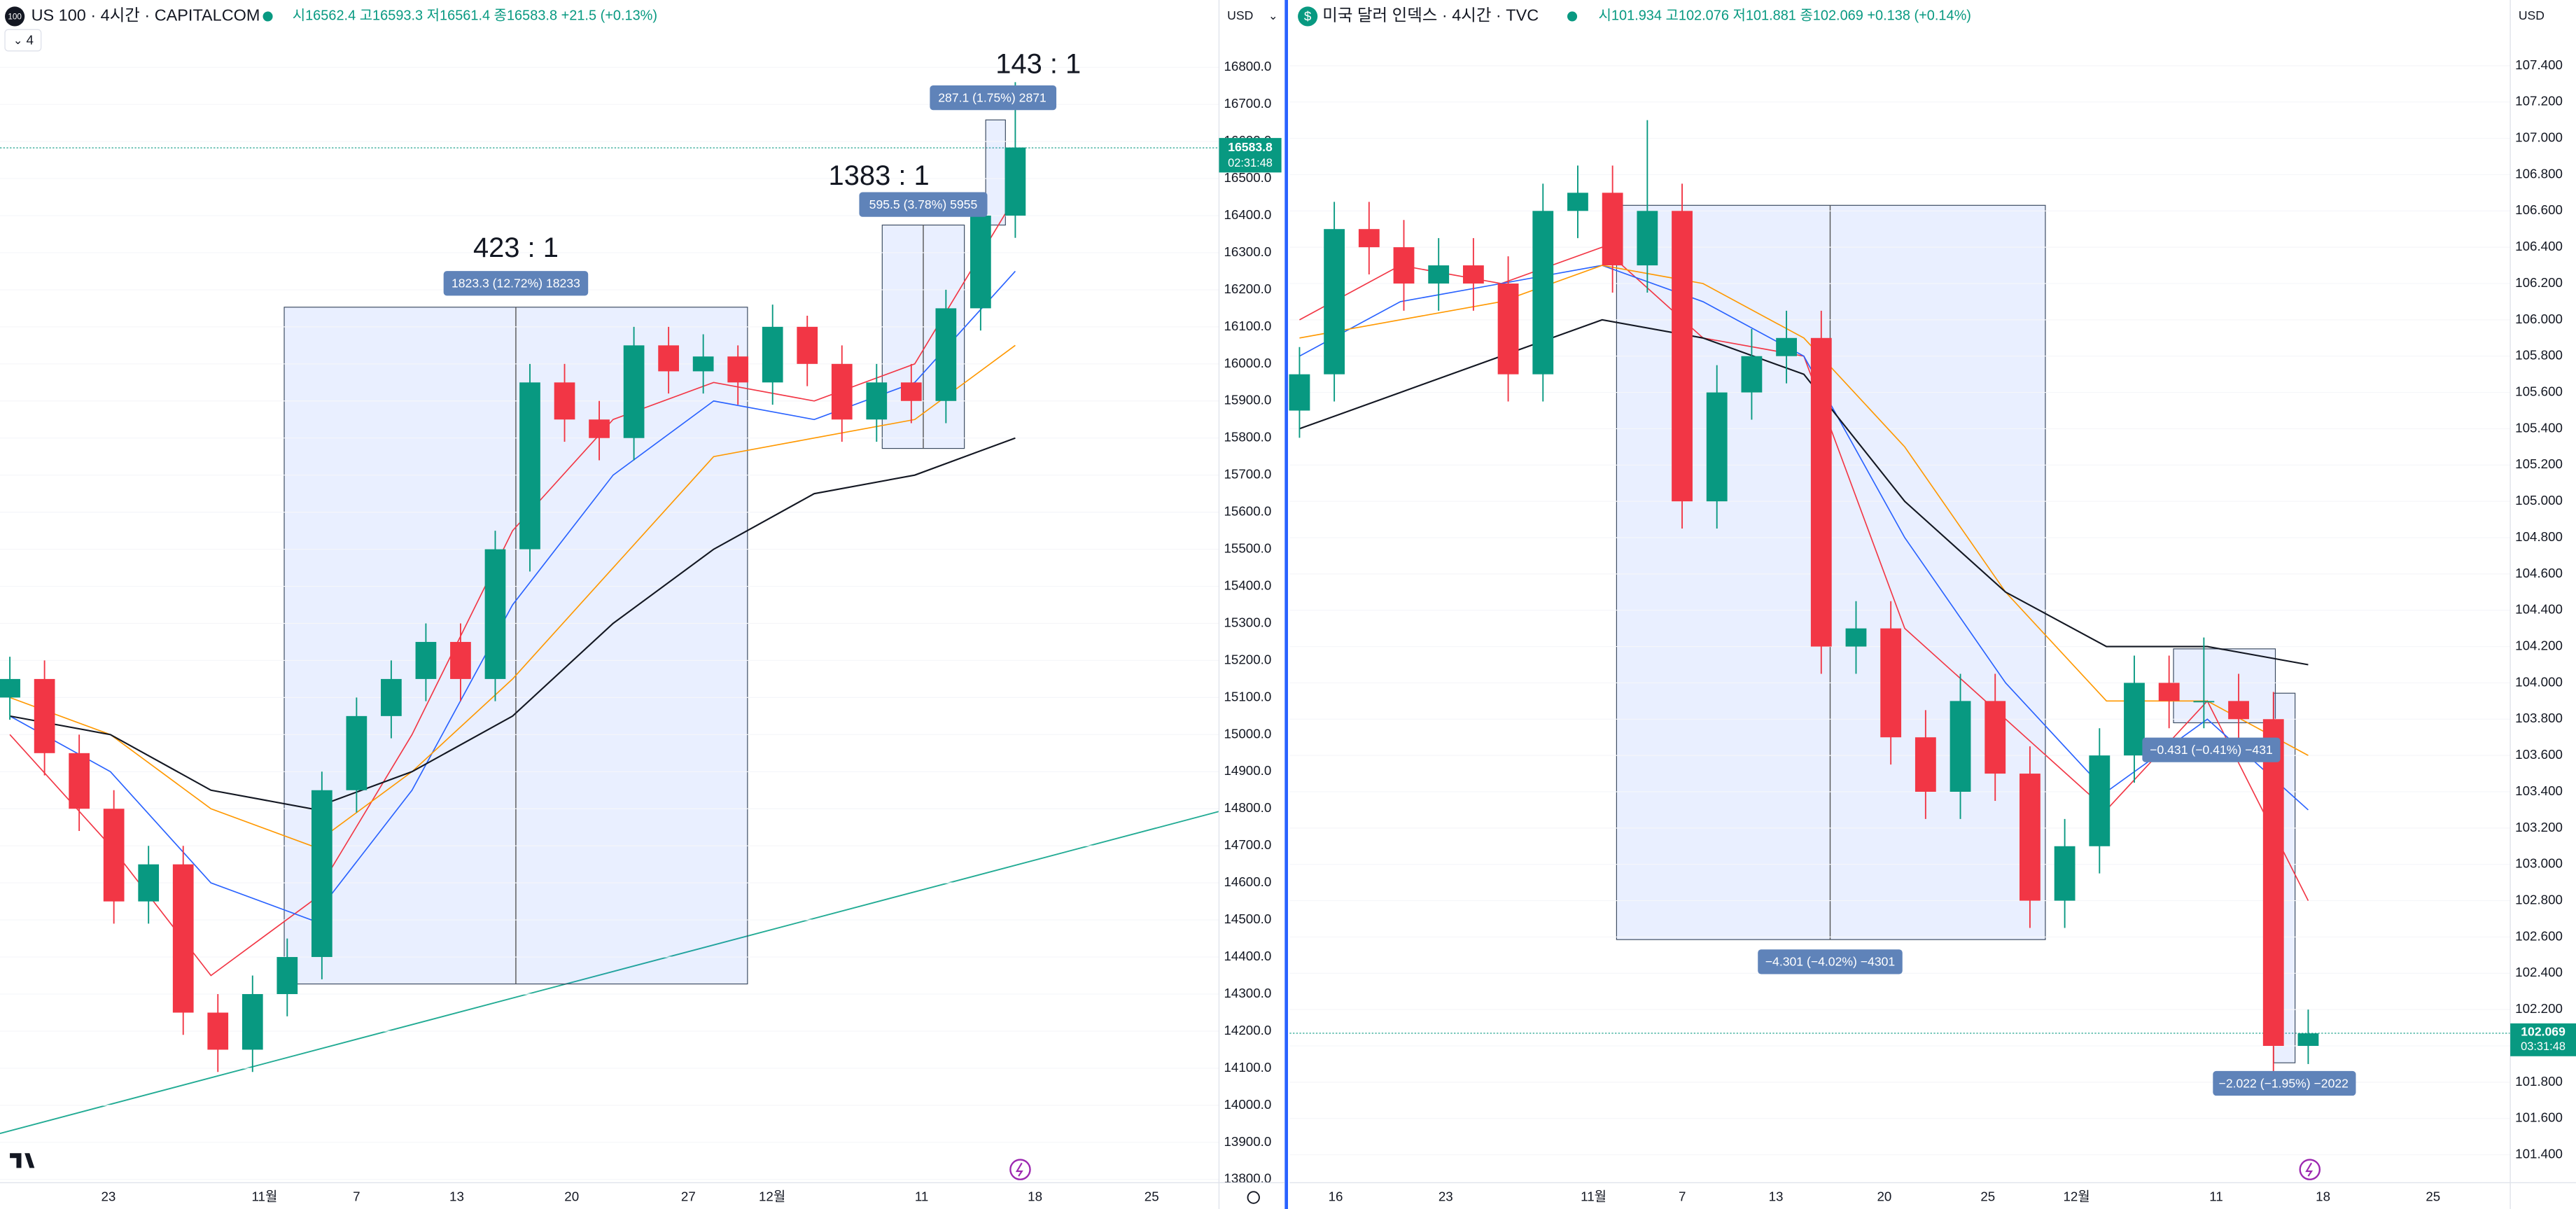 The height and width of the screenshot is (1209, 2576). What do you see at coordinates (2539, 935) in the screenshot?
I see `y-tick-label: 102.600` at bounding box center [2539, 935].